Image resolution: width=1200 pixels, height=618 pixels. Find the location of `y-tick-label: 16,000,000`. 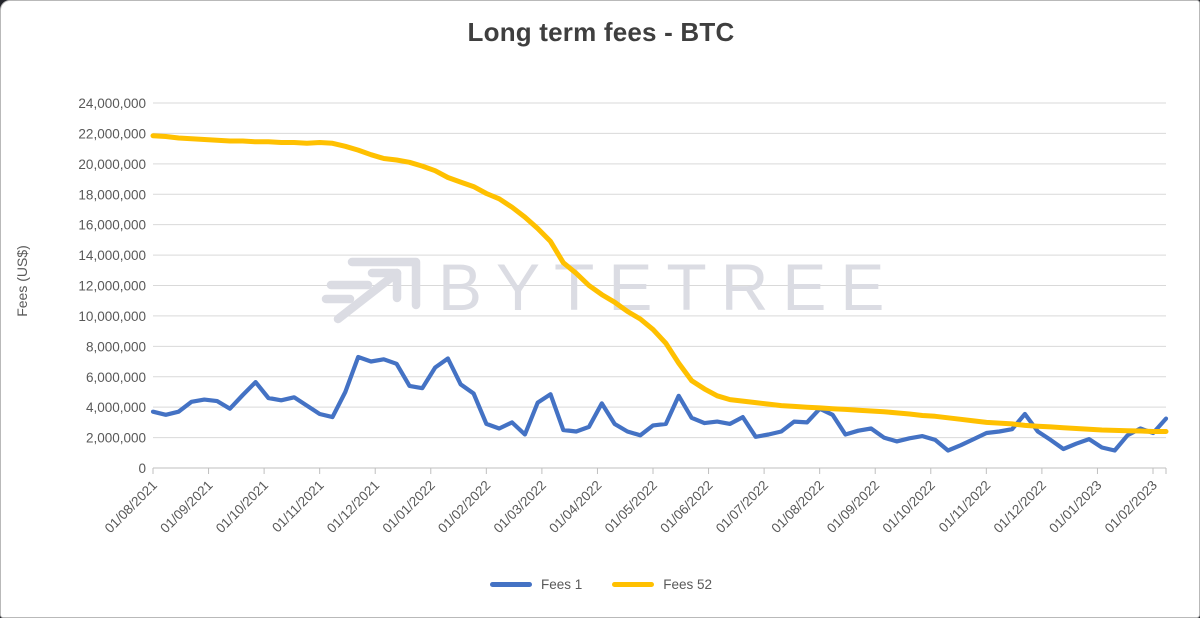

y-tick-label: 16,000,000 is located at coordinates (112, 225).